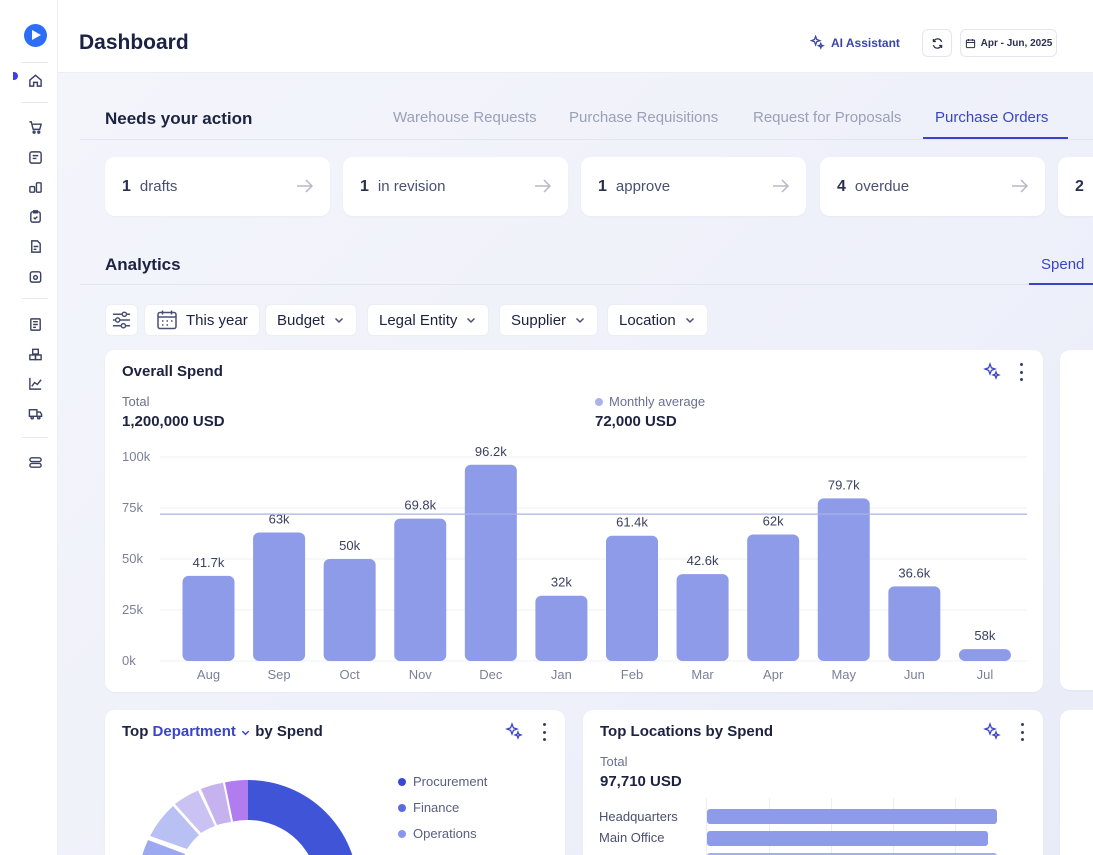 The width and height of the screenshot is (1093, 855). What do you see at coordinates (247, 817) in the screenshot?
I see `department-donut-chart` at bounding box center [247, 817].